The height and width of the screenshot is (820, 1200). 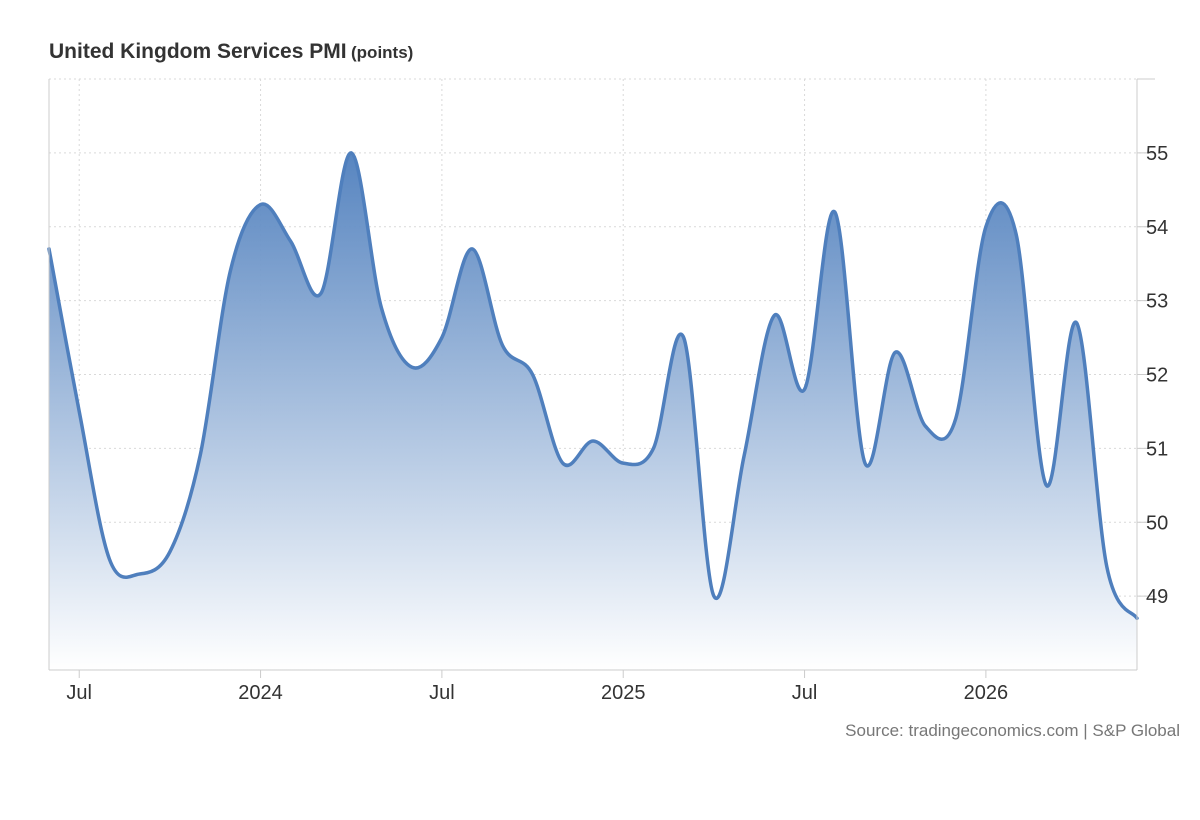 What do you see at coordinates (260, 693) in the screenshot?
I see `x-tick-label: 2024` at bounding box center [260, 693].